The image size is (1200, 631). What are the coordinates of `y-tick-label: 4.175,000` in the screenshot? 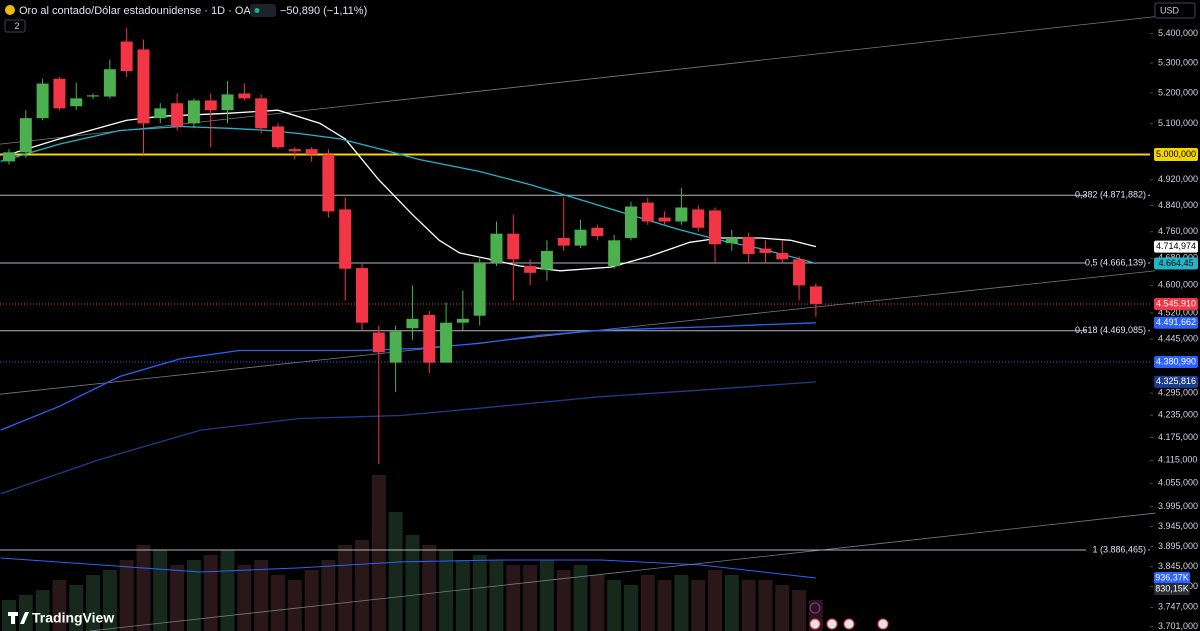 It's located at (1178, 437).